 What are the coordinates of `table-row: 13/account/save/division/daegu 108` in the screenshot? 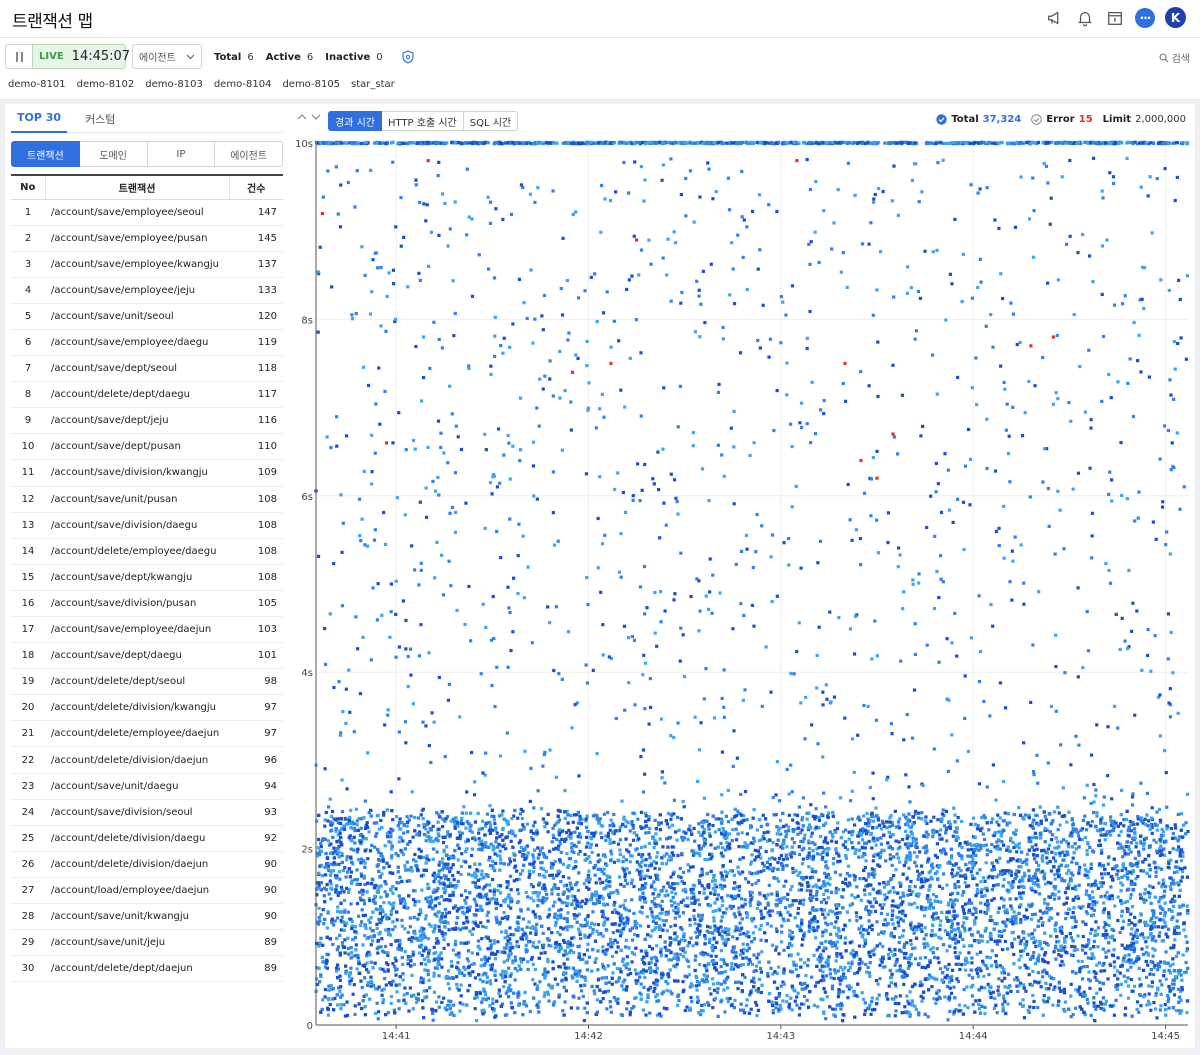 It's located at (147, 525).